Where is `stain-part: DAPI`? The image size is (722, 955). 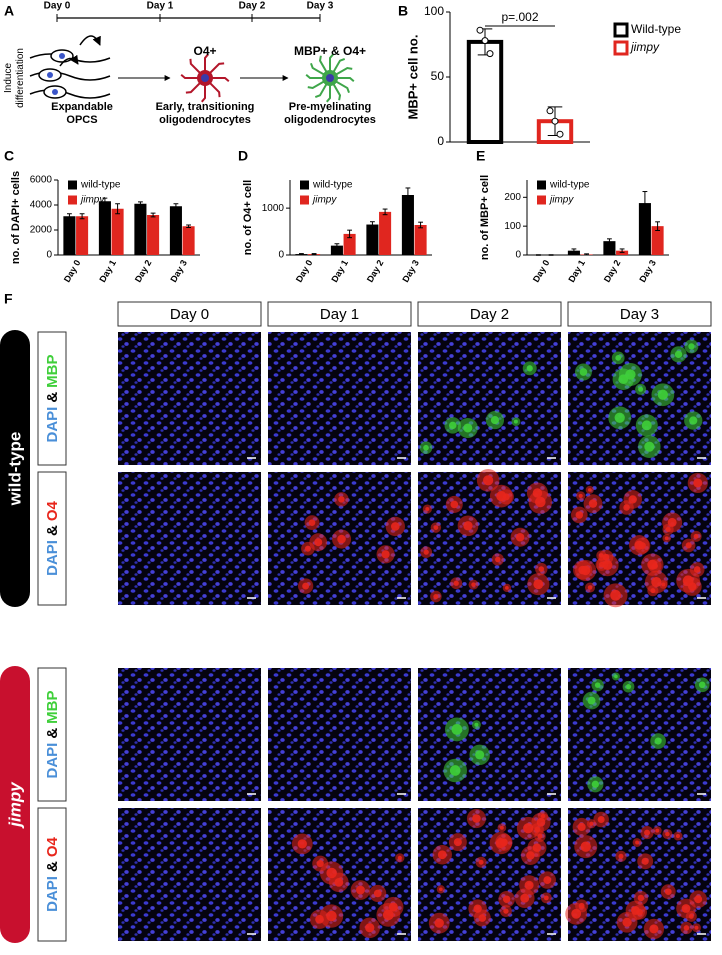
stain-part: DAPI is located at coordinates (52, 761).